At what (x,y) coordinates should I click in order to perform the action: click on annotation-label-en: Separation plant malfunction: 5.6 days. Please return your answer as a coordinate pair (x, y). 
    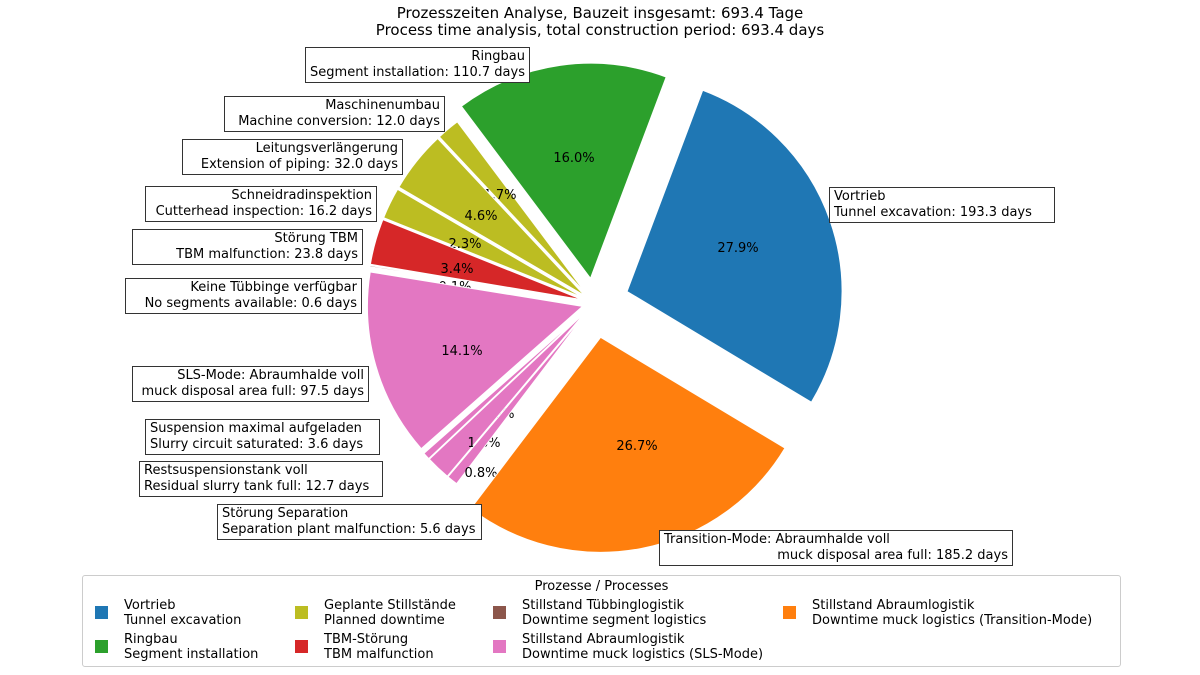
    Looking at the image, I should click on (349, 529).